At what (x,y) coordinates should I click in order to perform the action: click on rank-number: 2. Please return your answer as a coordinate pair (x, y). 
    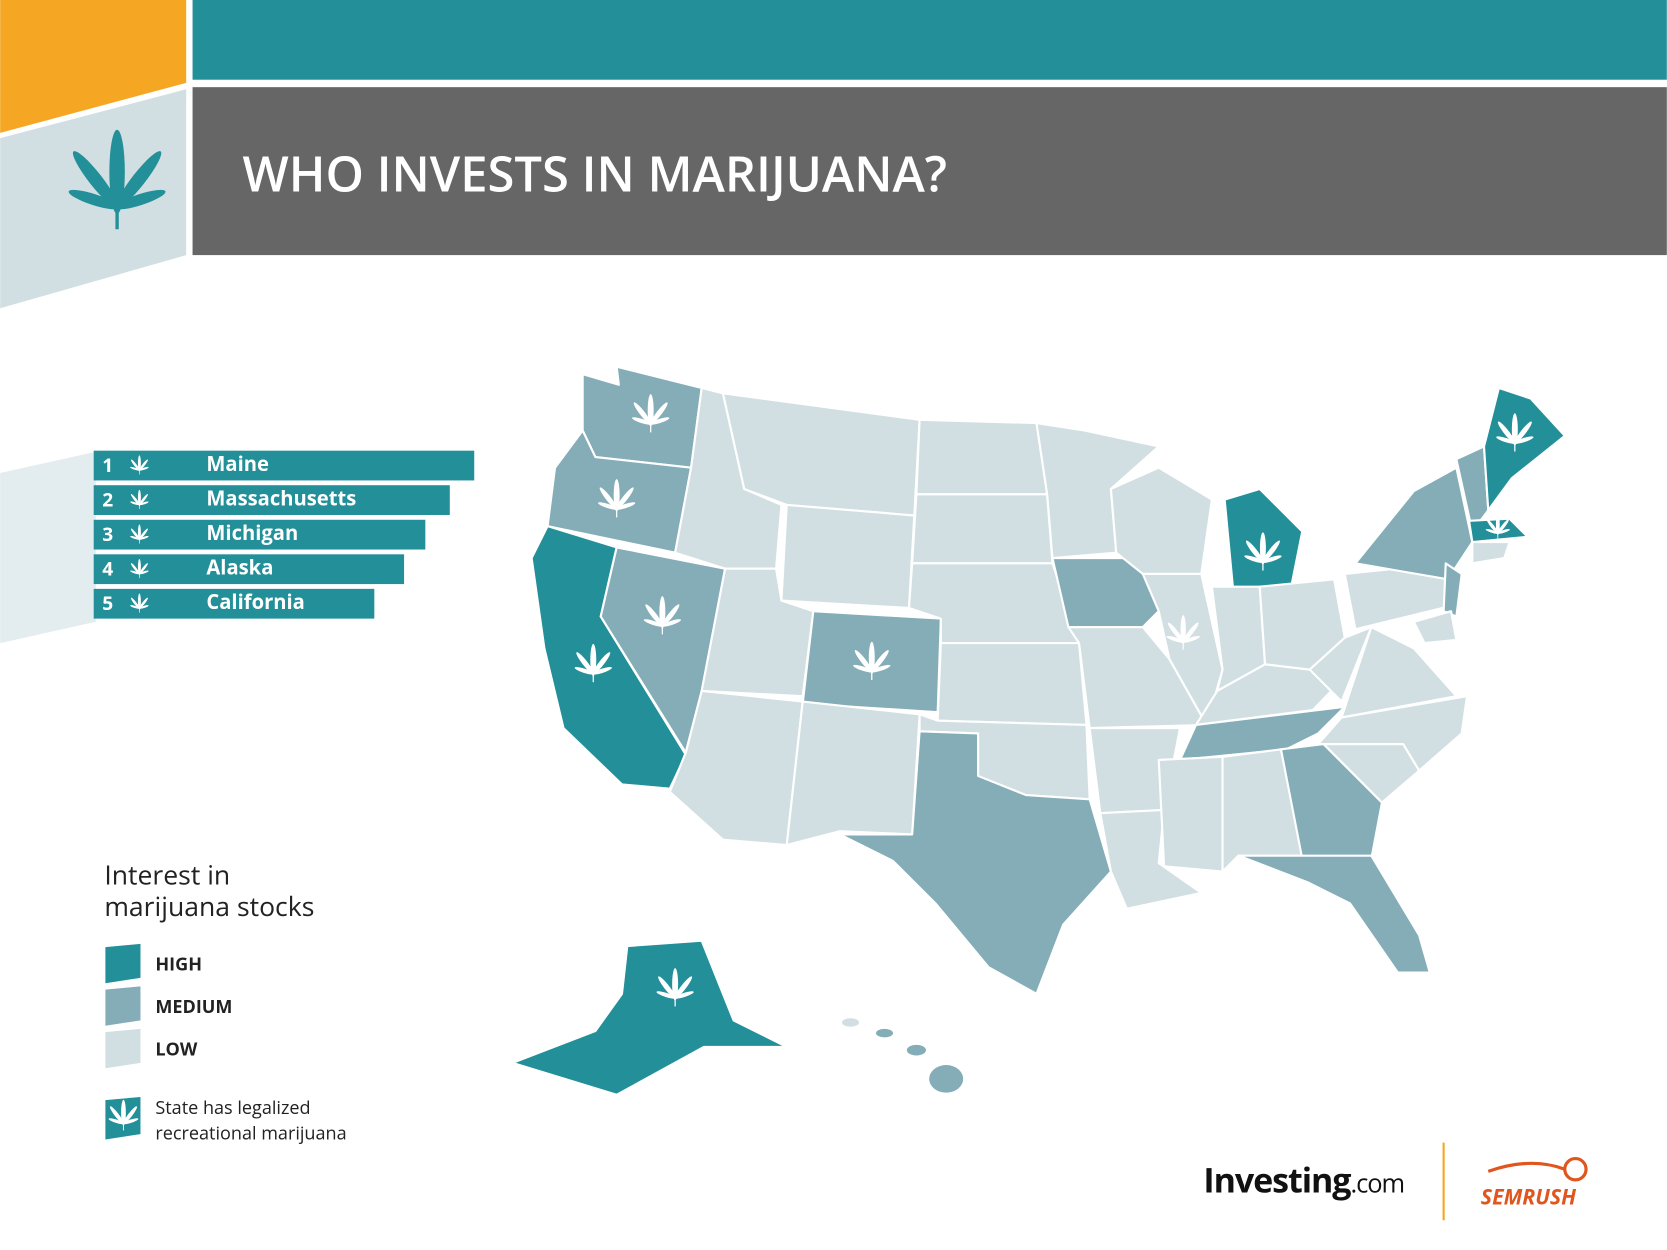
    Looking at the image, I should click on (107, 499).